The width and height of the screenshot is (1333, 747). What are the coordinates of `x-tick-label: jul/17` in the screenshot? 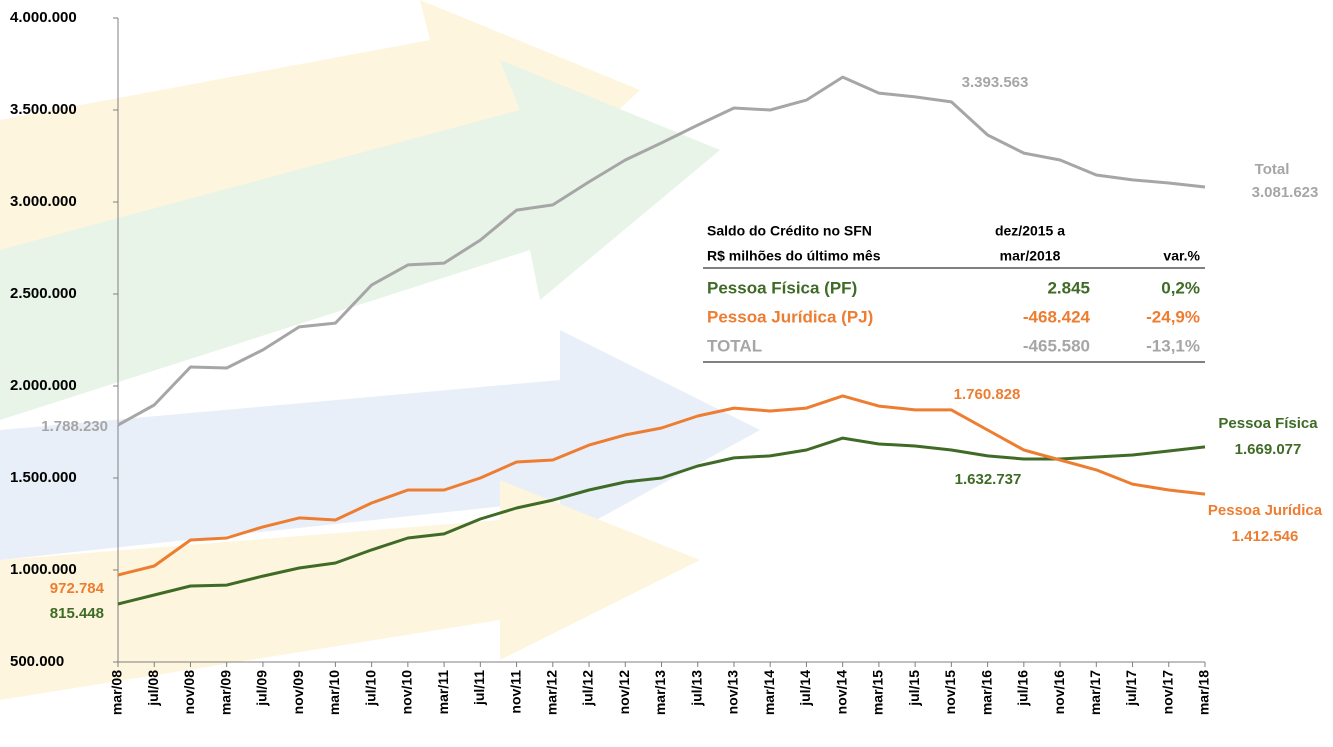 It's located at (1131, 688).